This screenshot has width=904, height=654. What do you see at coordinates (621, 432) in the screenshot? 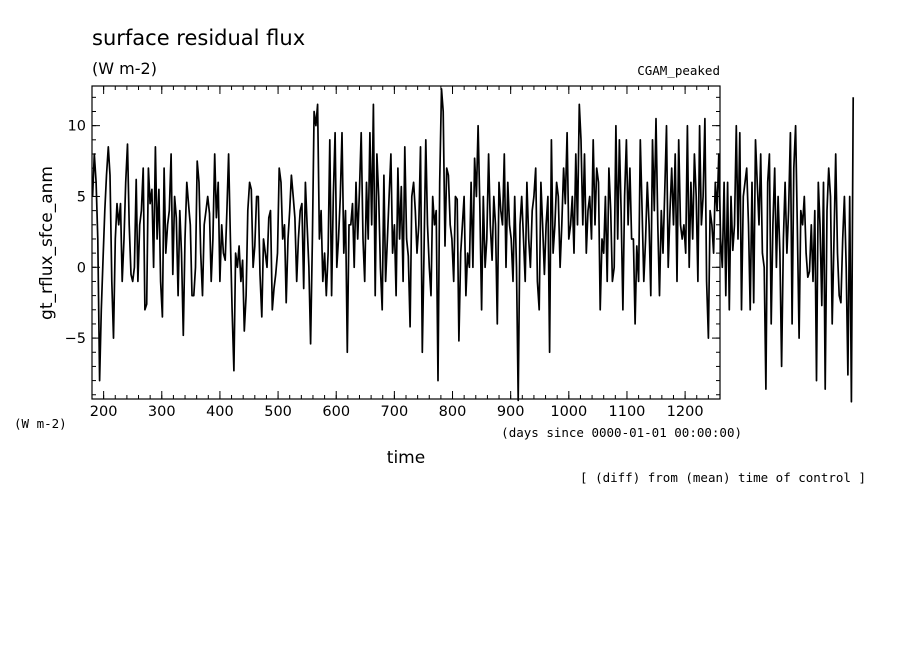
I see `x-axis-units: (days since 0000-01-01 00:00:00)` at bounding box center [621, 432].